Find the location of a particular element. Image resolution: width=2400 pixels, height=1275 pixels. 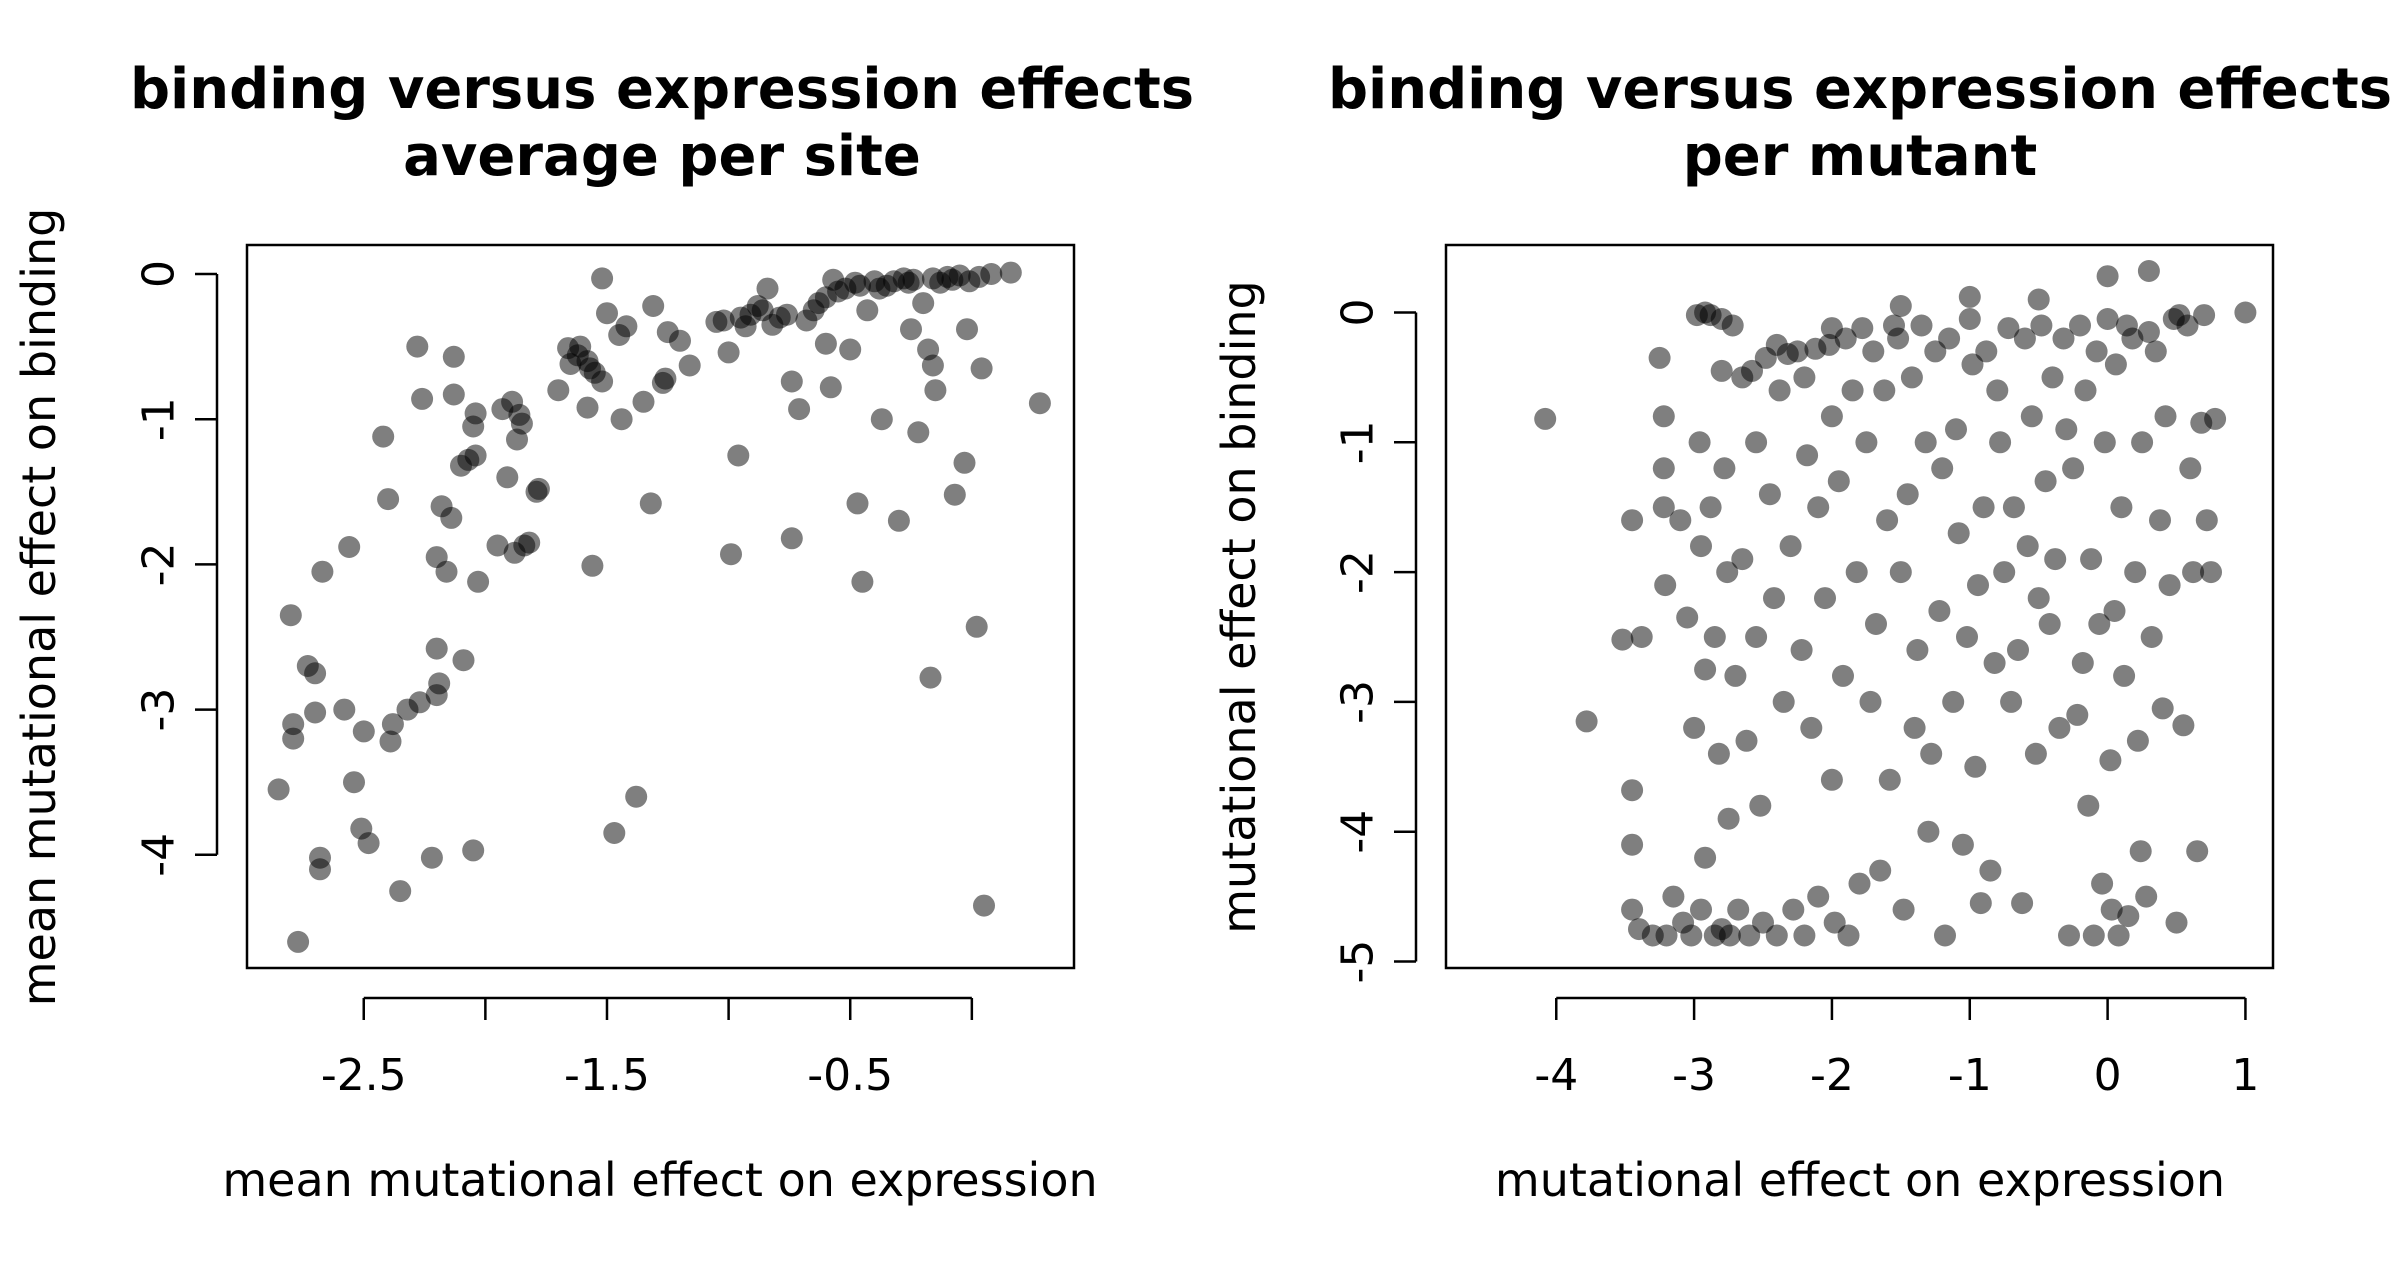

y-tick-label: -4 is located at coordinates (159, 855).